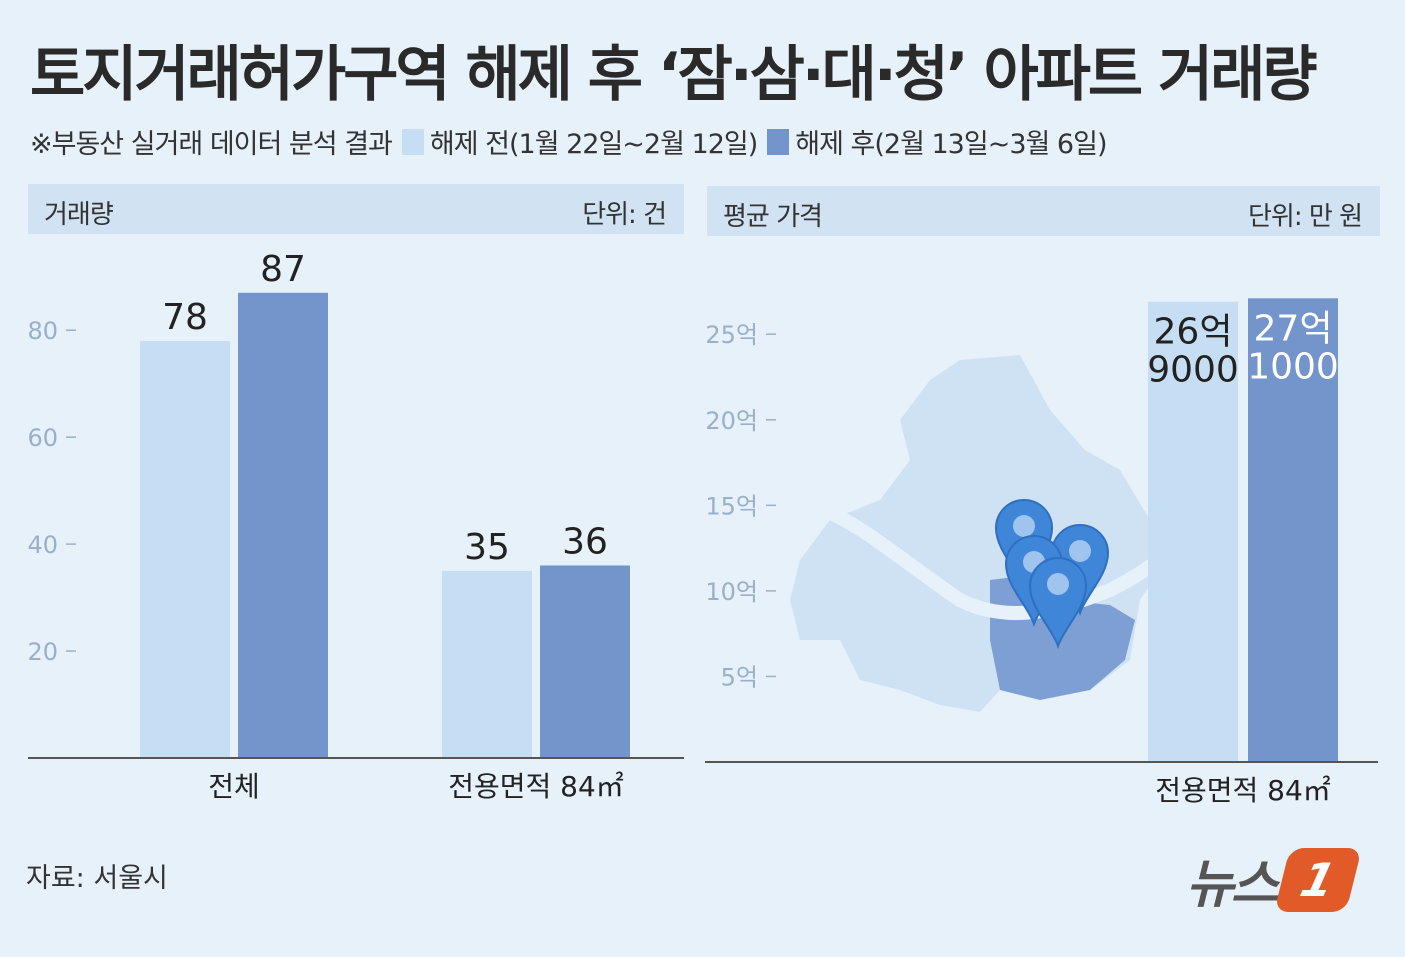 This screenshot has height=957, width=1405. Describe the element at coordinates (1058, 603) in the screenshot. I see `location-pin-icon` at that location.